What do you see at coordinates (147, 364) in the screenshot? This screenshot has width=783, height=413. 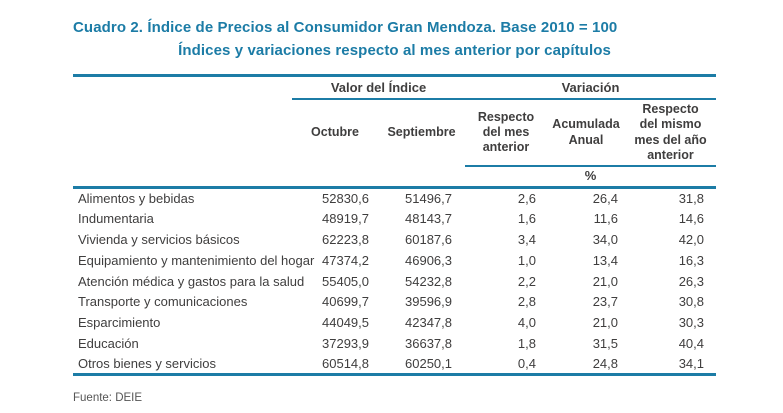 I see `category-cell: Otros bienes y servicios` at bounding box center [147, 364].